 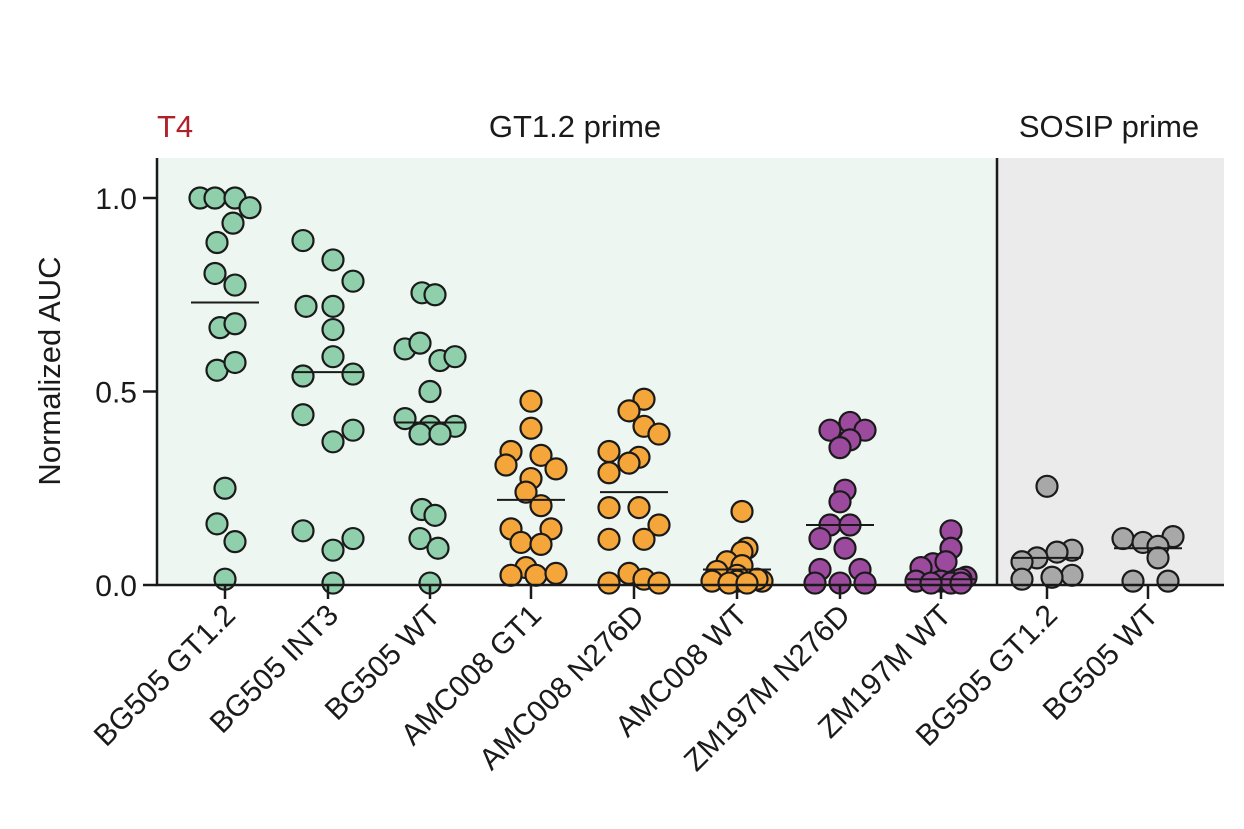 I want to click on y-axis-label: Normalized AUC, so click(x=49, y=370).